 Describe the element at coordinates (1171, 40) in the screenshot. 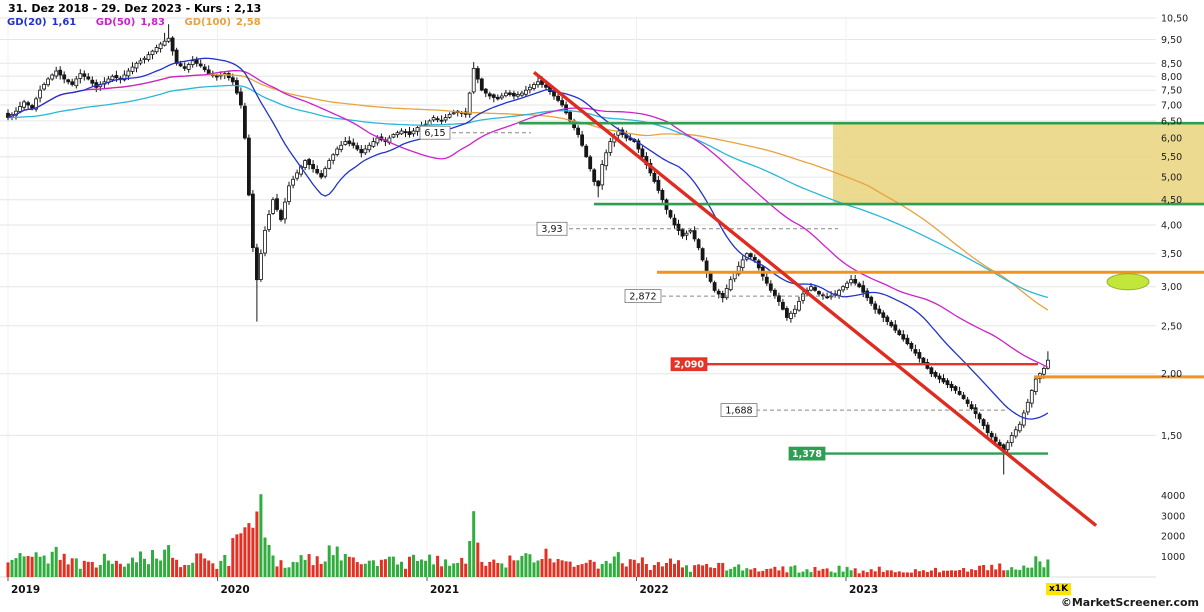

I see `svg-text: 9,50` at that location.